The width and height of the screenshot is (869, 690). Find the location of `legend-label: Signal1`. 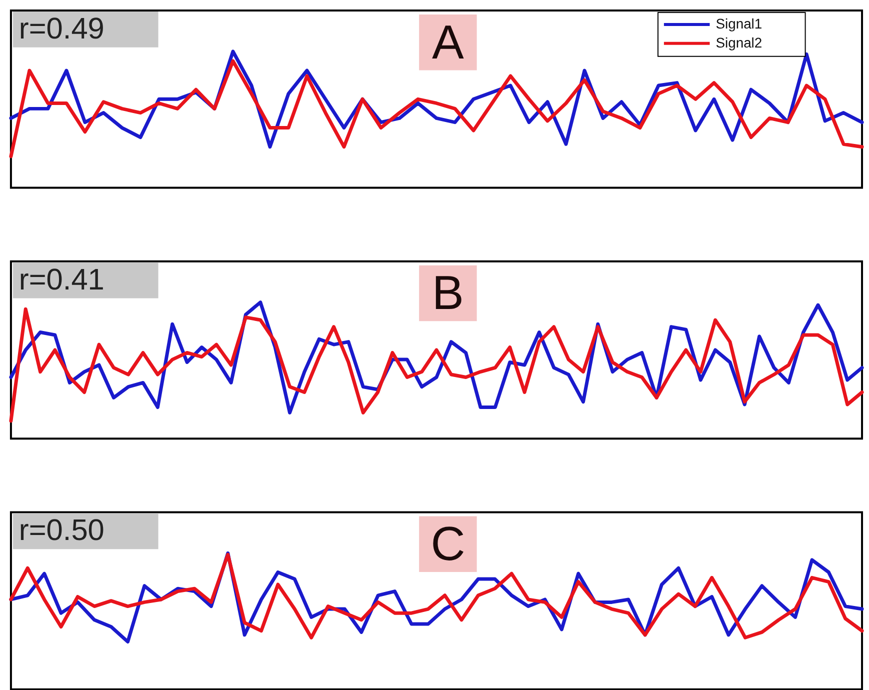

legend-label: Signal1 is located at coordinates (739, 23).